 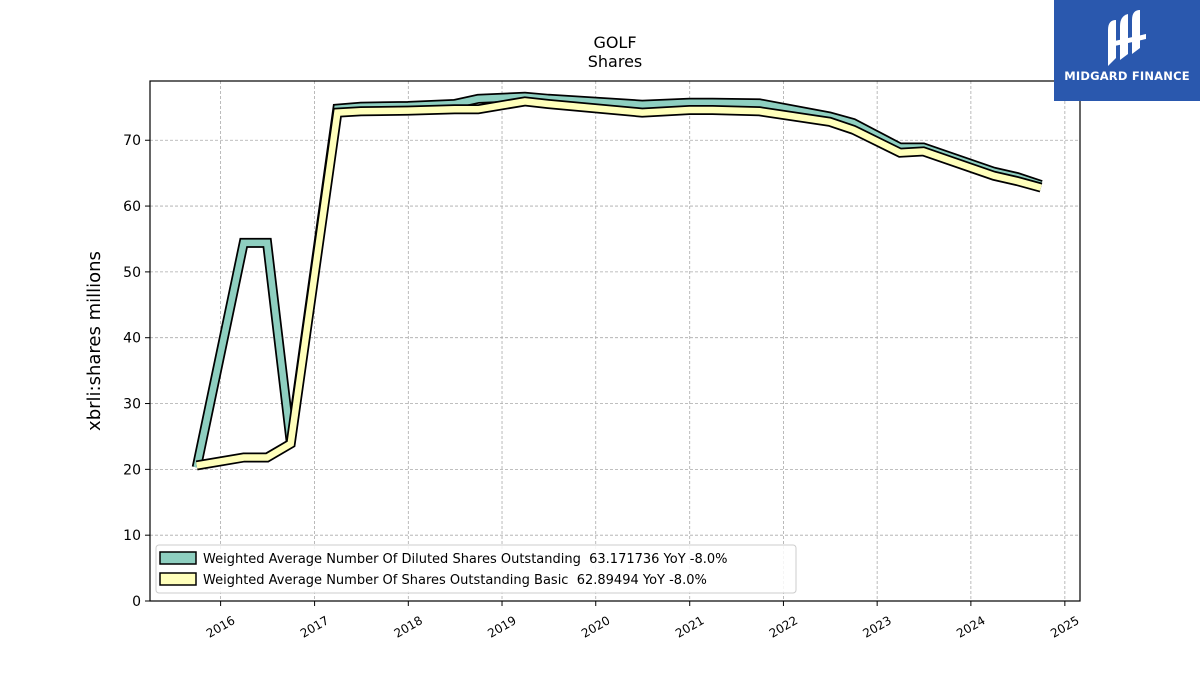 I want to click on legend-box, so click(x=476, y=569).